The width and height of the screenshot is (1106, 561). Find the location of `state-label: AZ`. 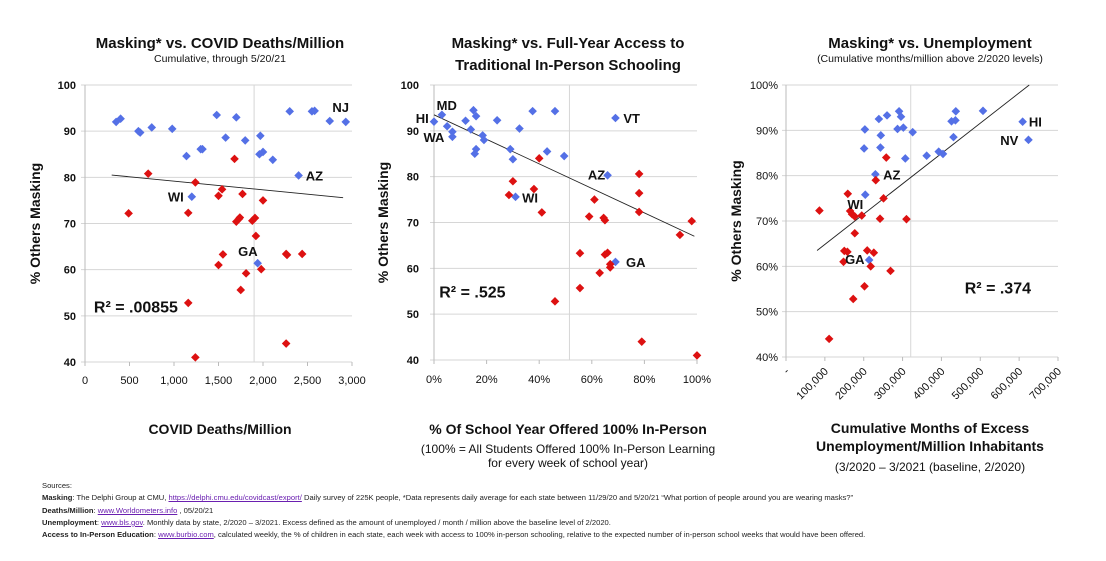

state-label: AZ is located at coordinates (314, 175).